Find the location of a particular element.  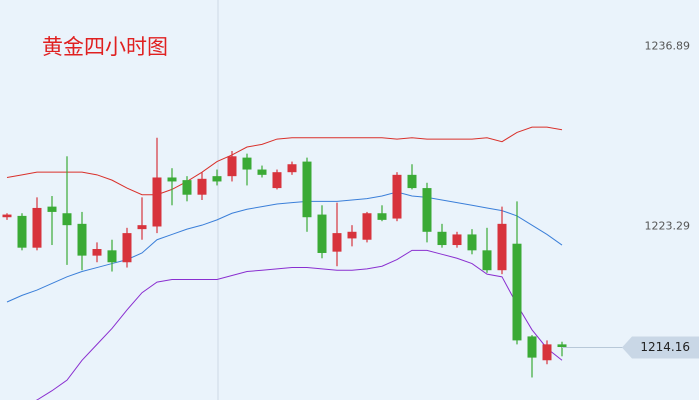

last-price-tag is located at coordinates (660, 347).